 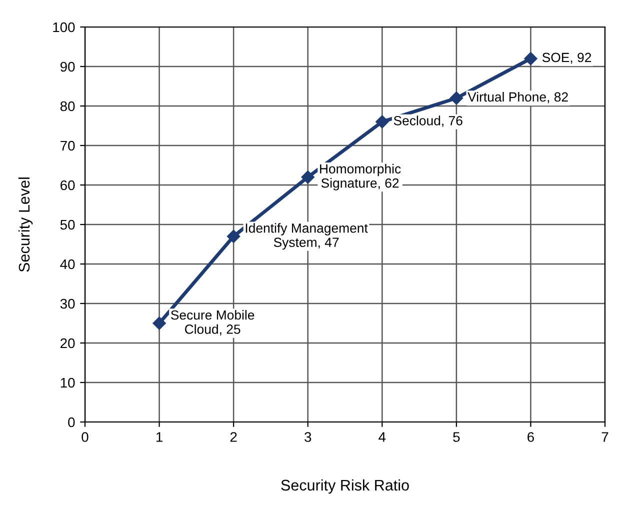 What do you see at coordinates (456, 437) in the screenshot?
I see `x-tick-label: 5` at bounding box center [456, 437].